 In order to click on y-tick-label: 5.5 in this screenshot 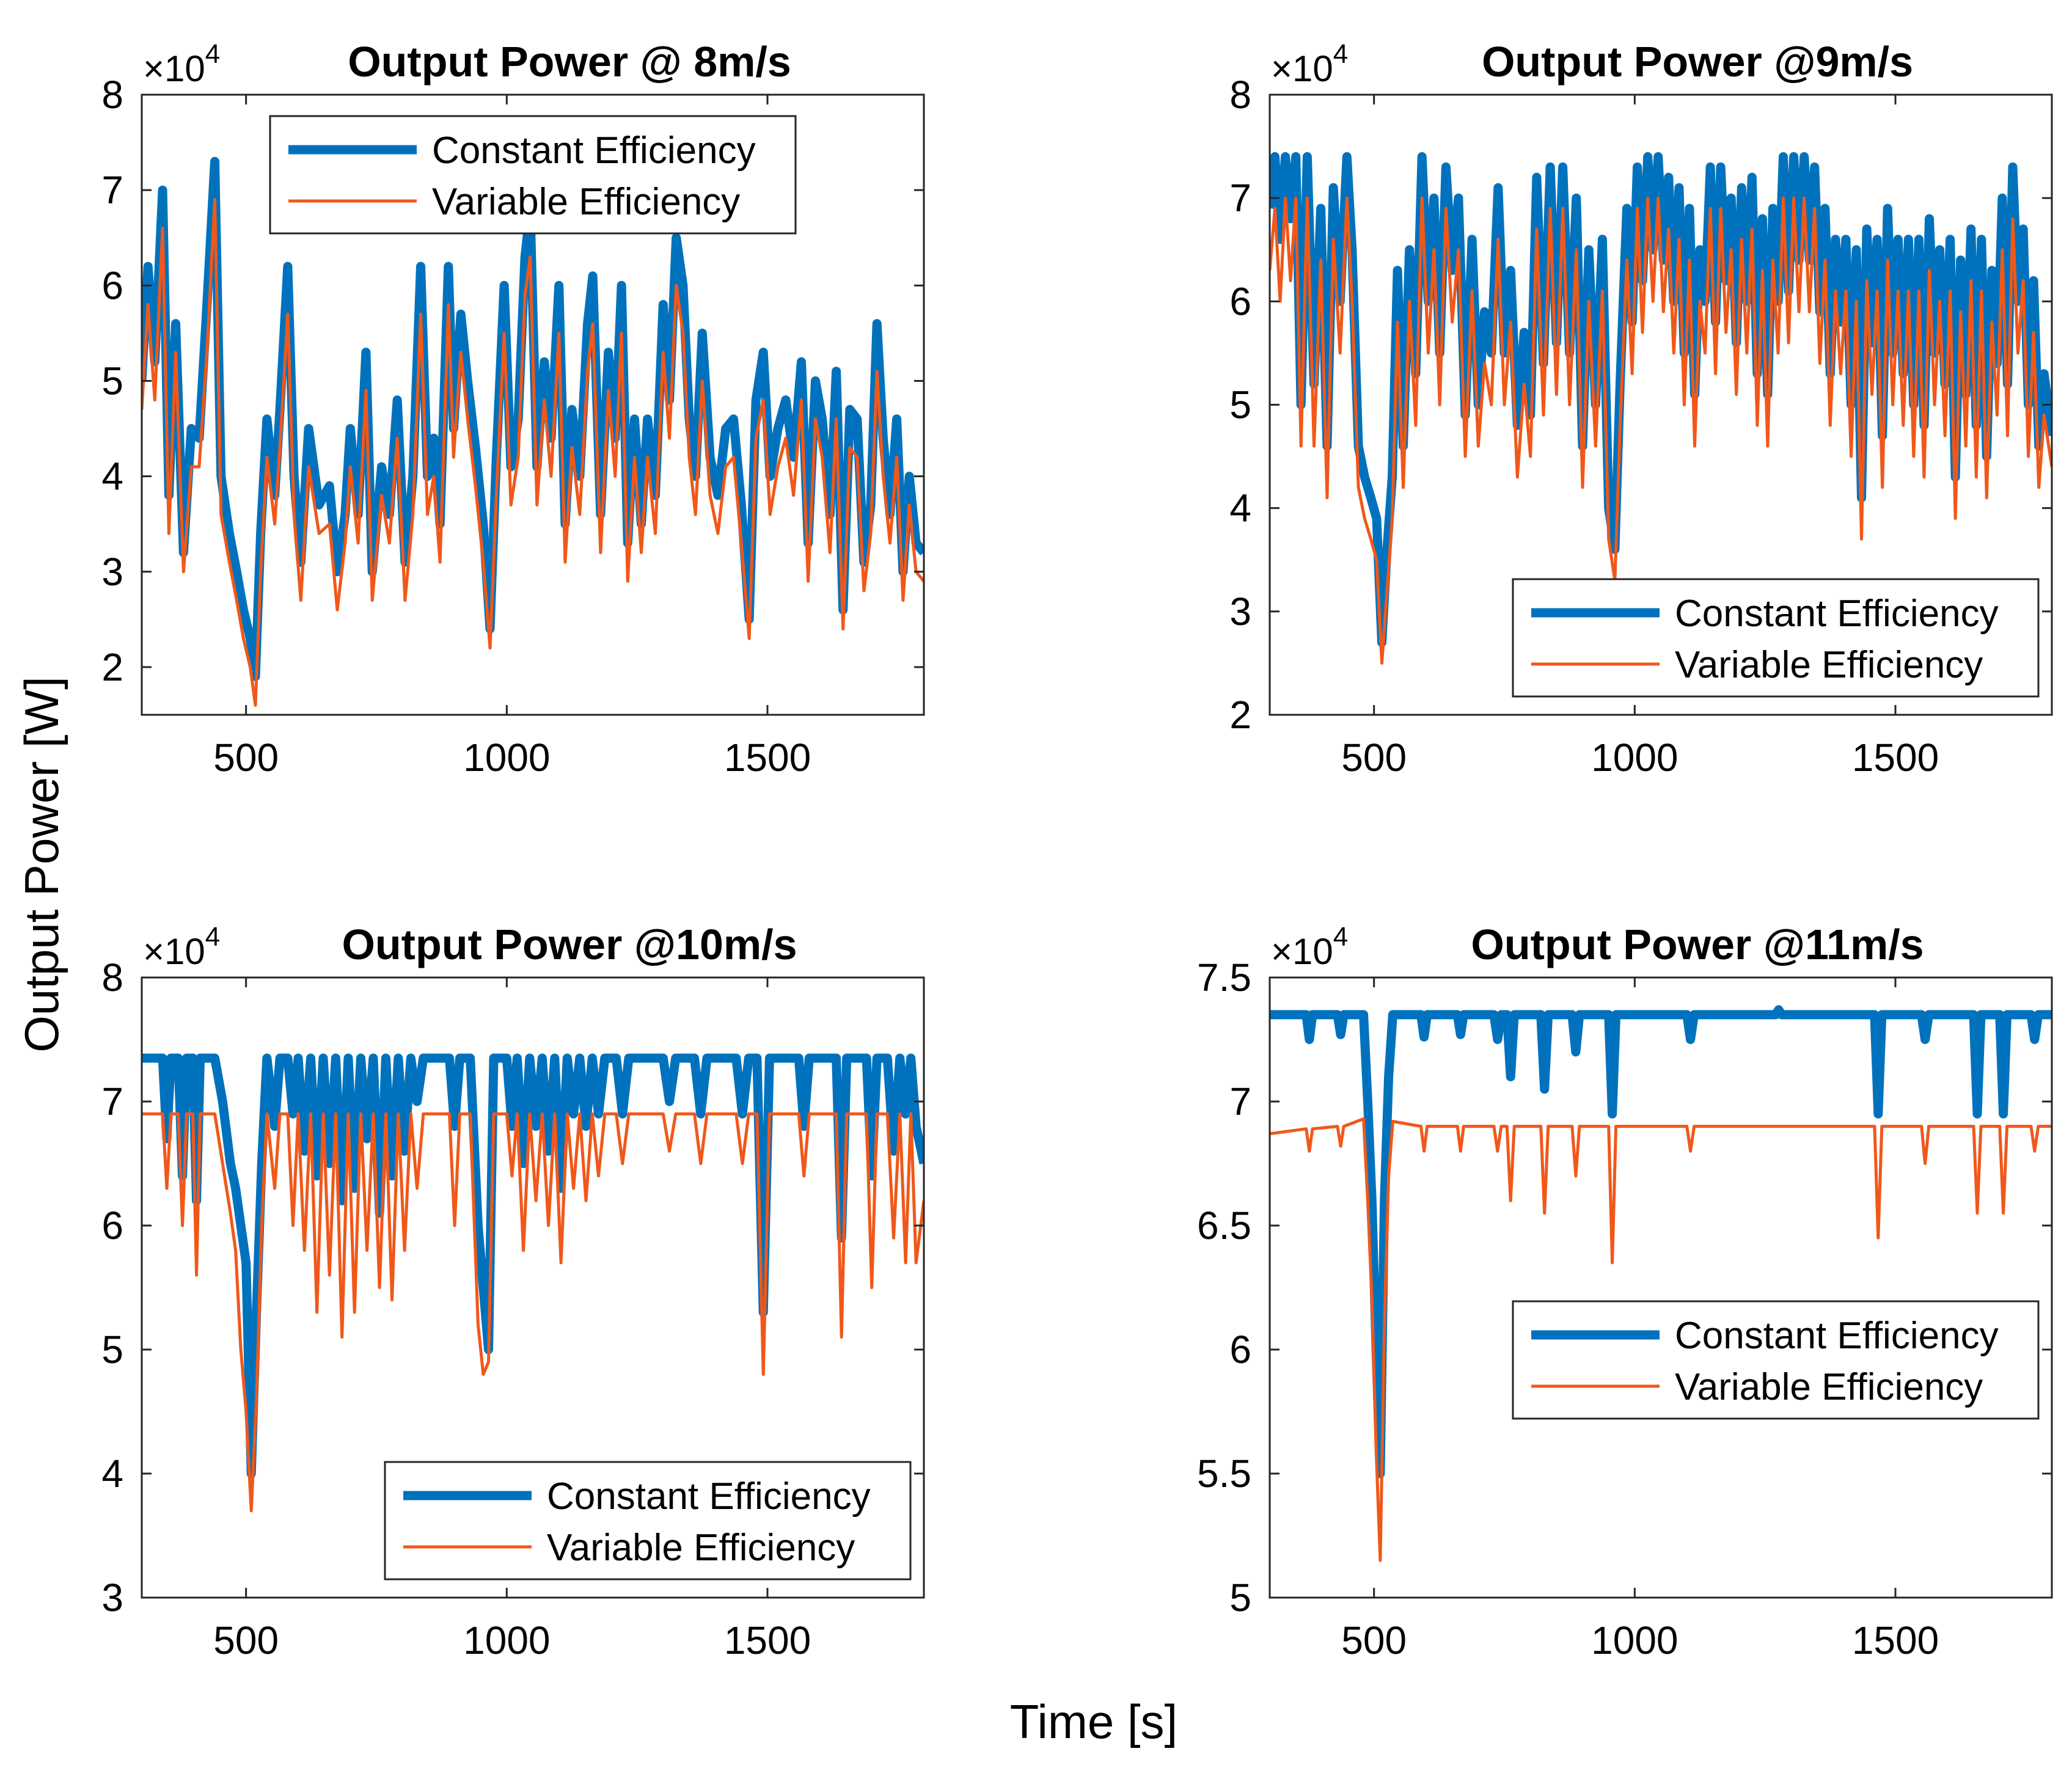, I will do `click(1224, 1474)`.